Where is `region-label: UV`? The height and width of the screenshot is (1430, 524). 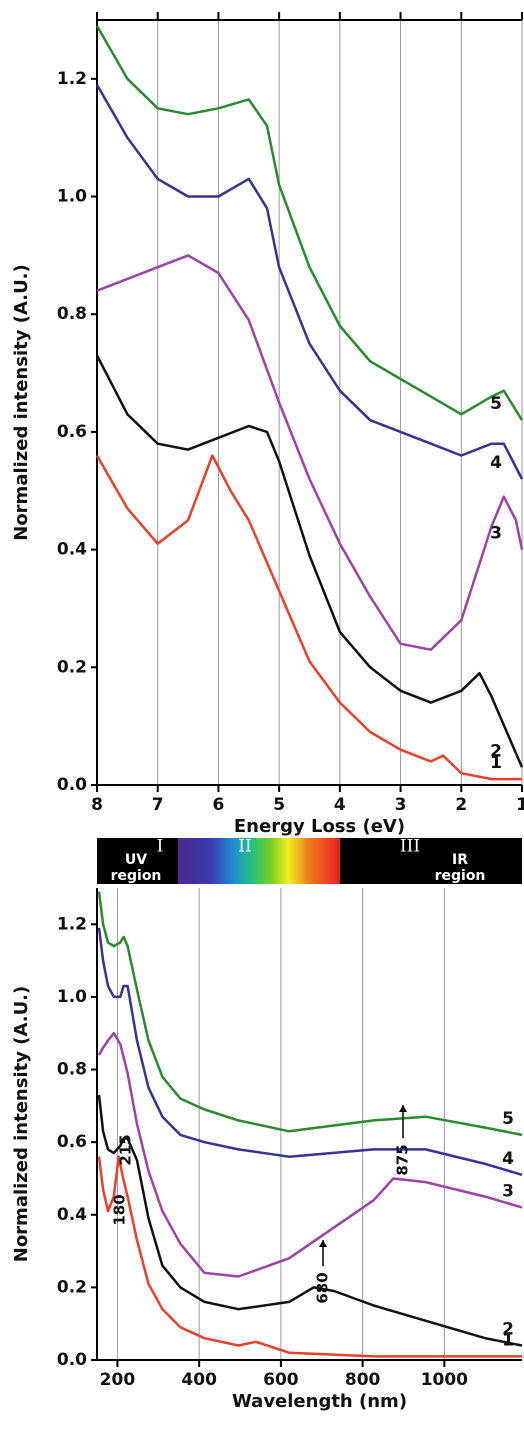
region-label: UV is located at coordinates (136, 860).